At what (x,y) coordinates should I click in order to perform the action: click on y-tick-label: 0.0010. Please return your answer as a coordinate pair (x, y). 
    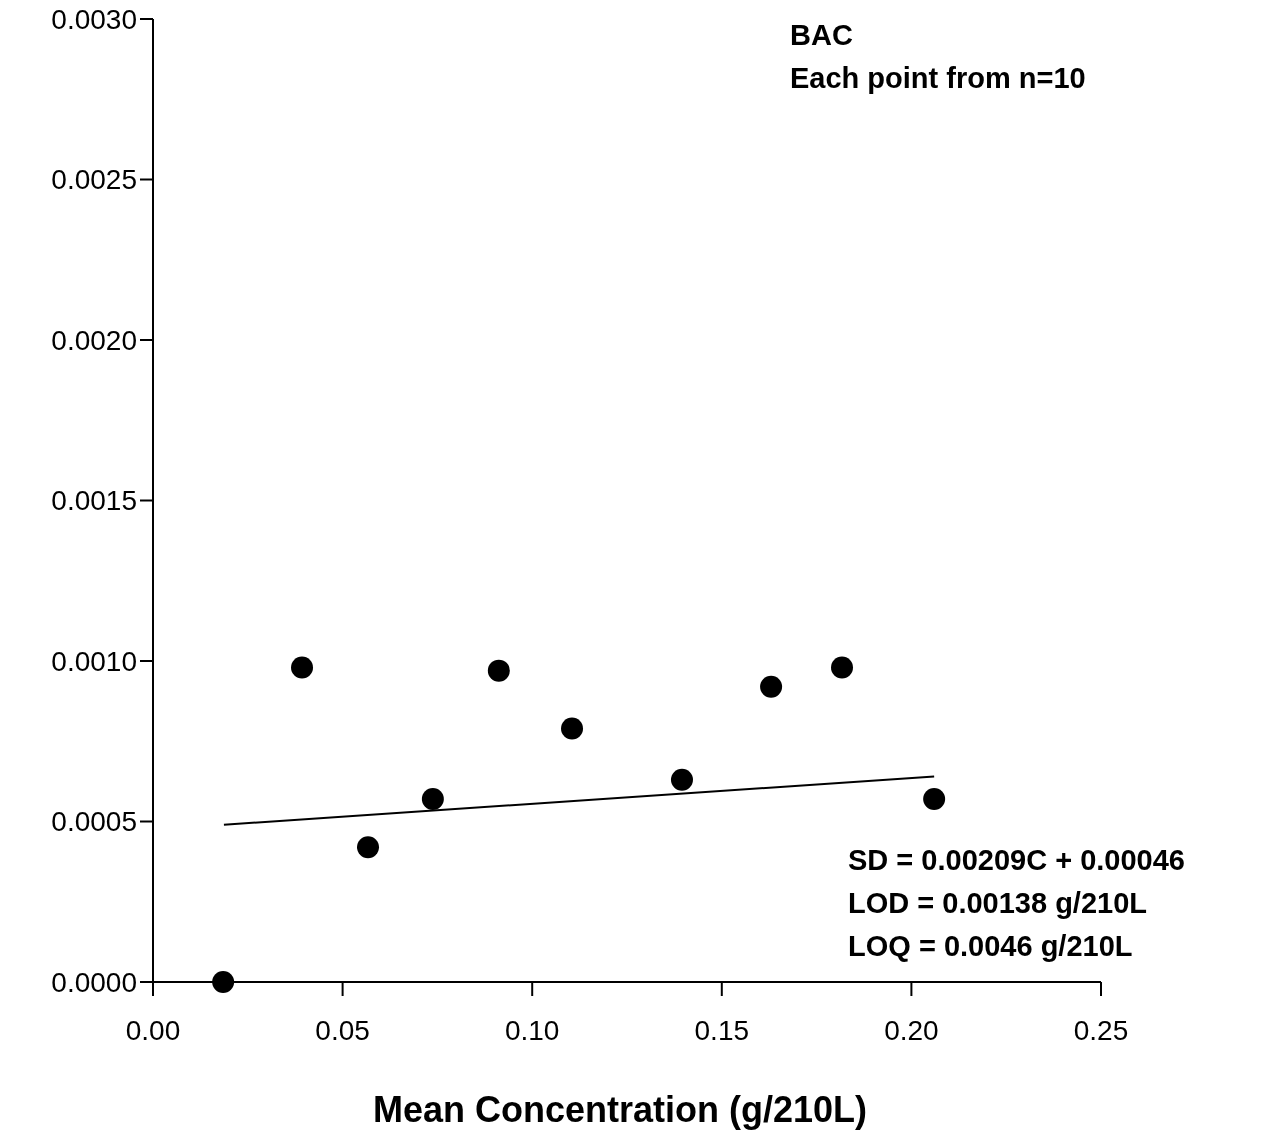
    Looking at the image, I should click on (94, 661).